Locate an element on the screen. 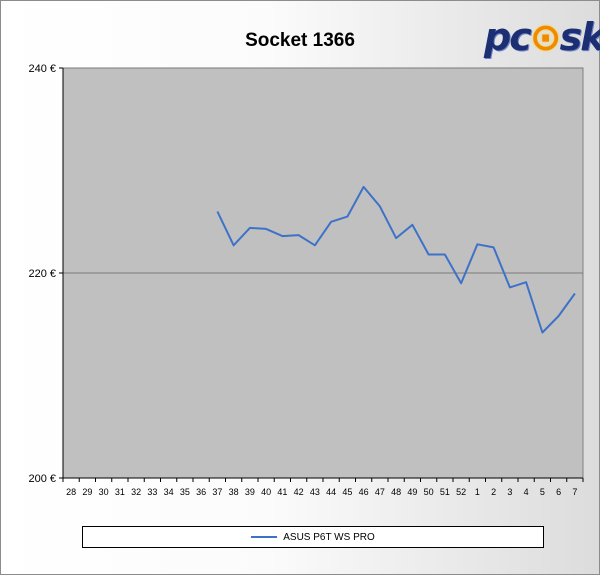 This screenshot has width=600, height=575. x-tick-label: 34 is located at coordinates (169, 492).